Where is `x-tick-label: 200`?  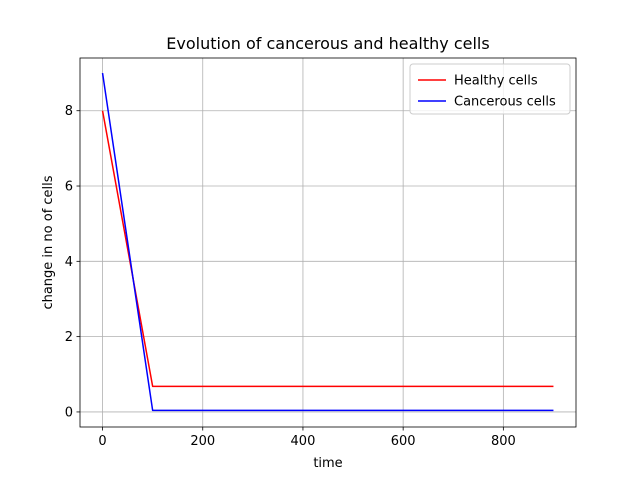 x-tick-label: 200 is located at coordinates (202, 441).